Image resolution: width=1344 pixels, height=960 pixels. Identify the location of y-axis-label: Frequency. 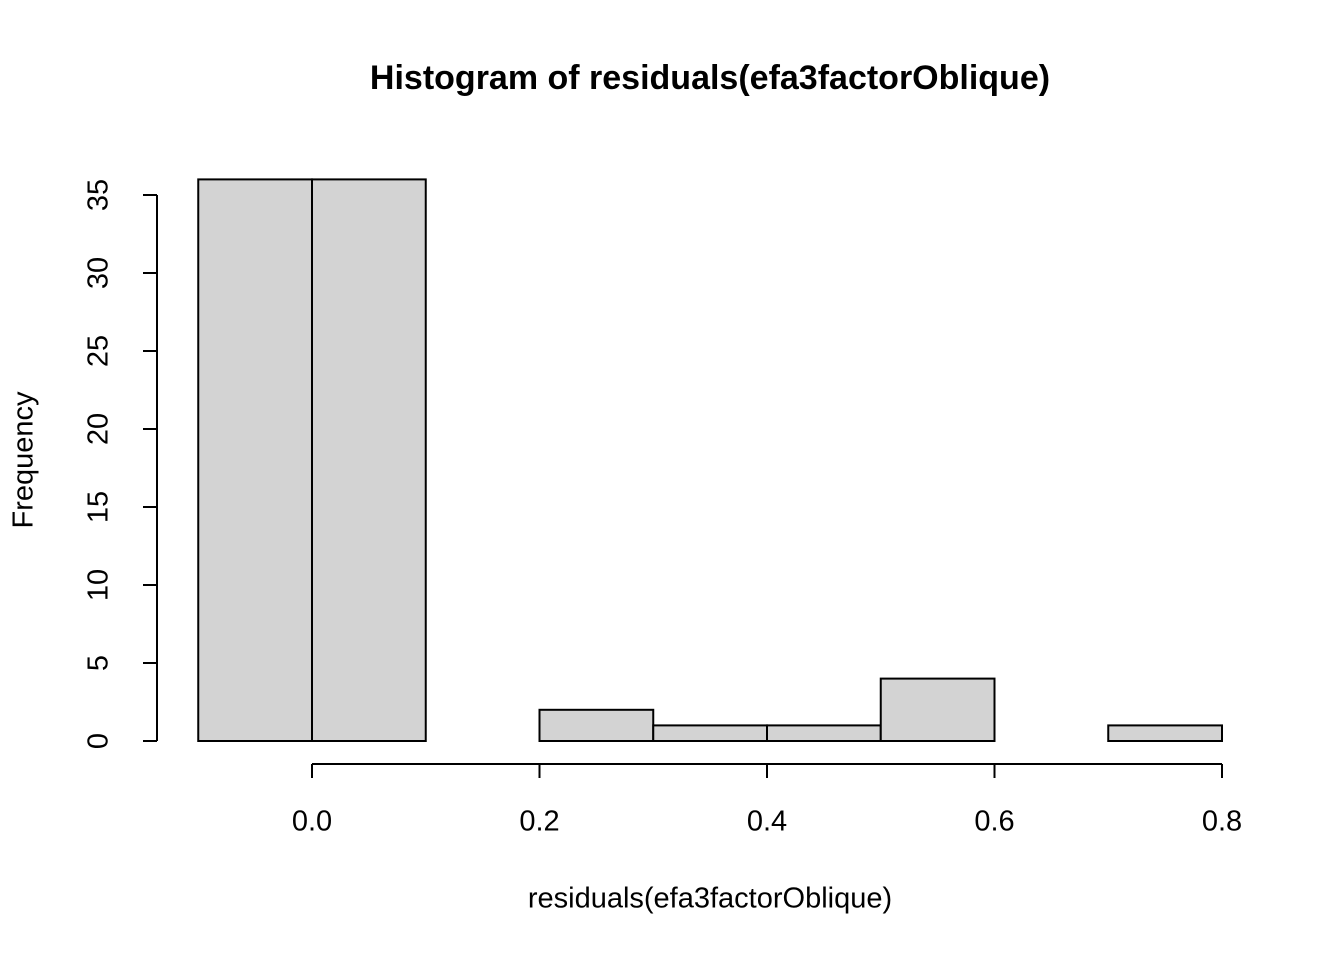
(24, 460).